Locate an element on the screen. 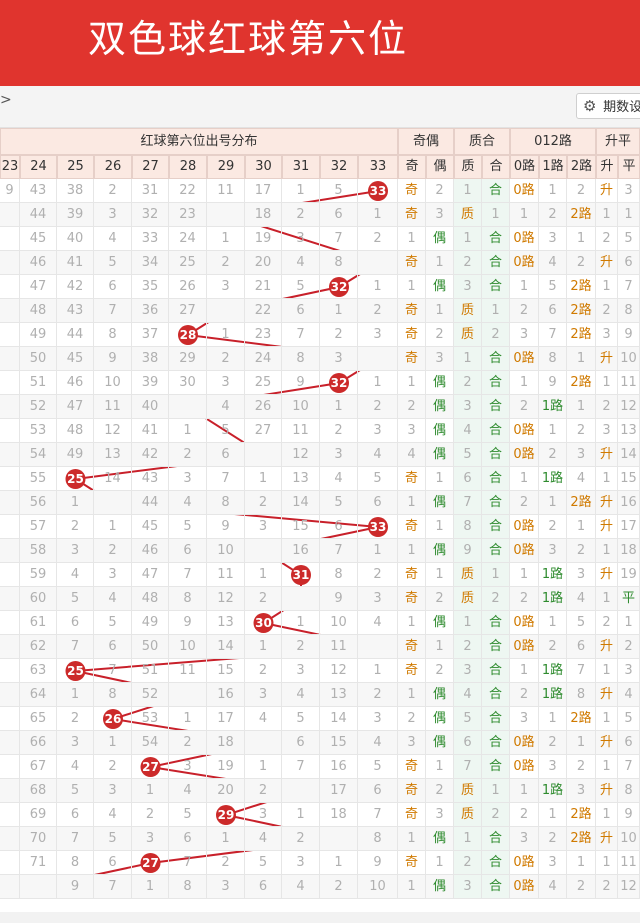 This screenshot has width=640, height=923. table-cell: 64 is located at coordinates (38, 695).